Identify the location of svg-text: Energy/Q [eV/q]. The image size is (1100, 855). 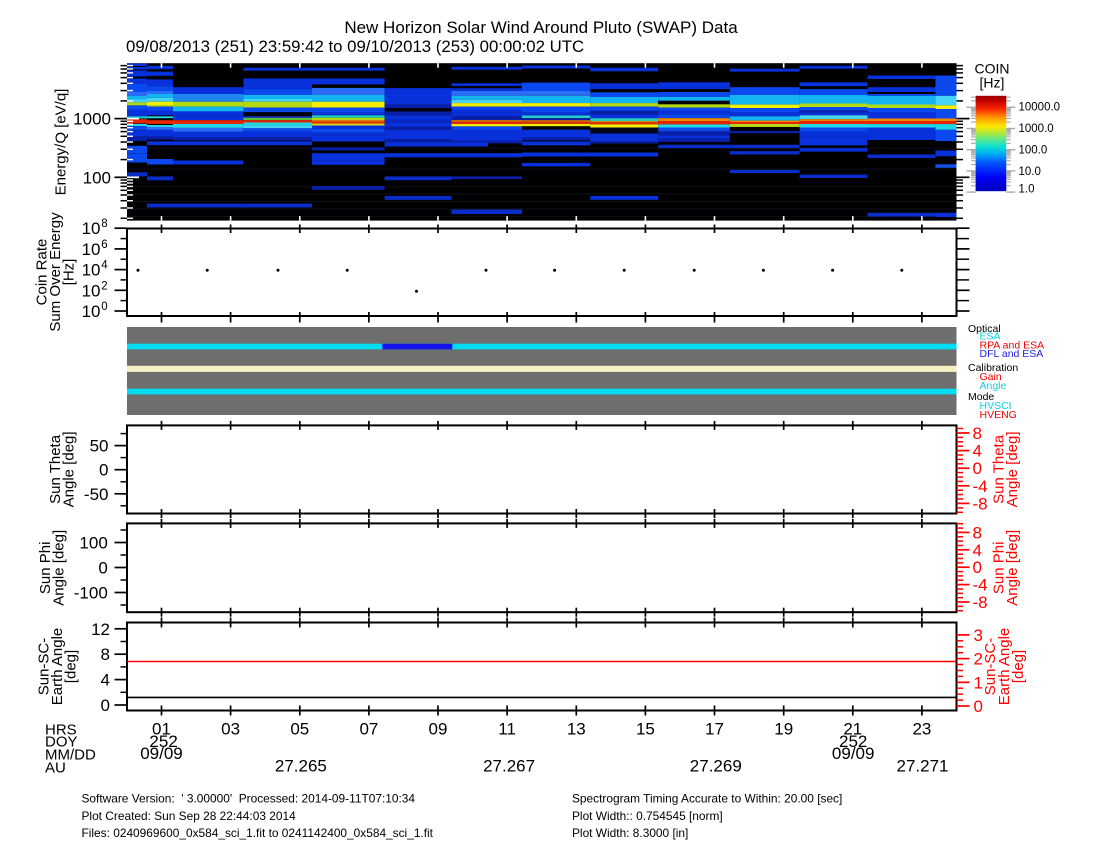
(61, 142).